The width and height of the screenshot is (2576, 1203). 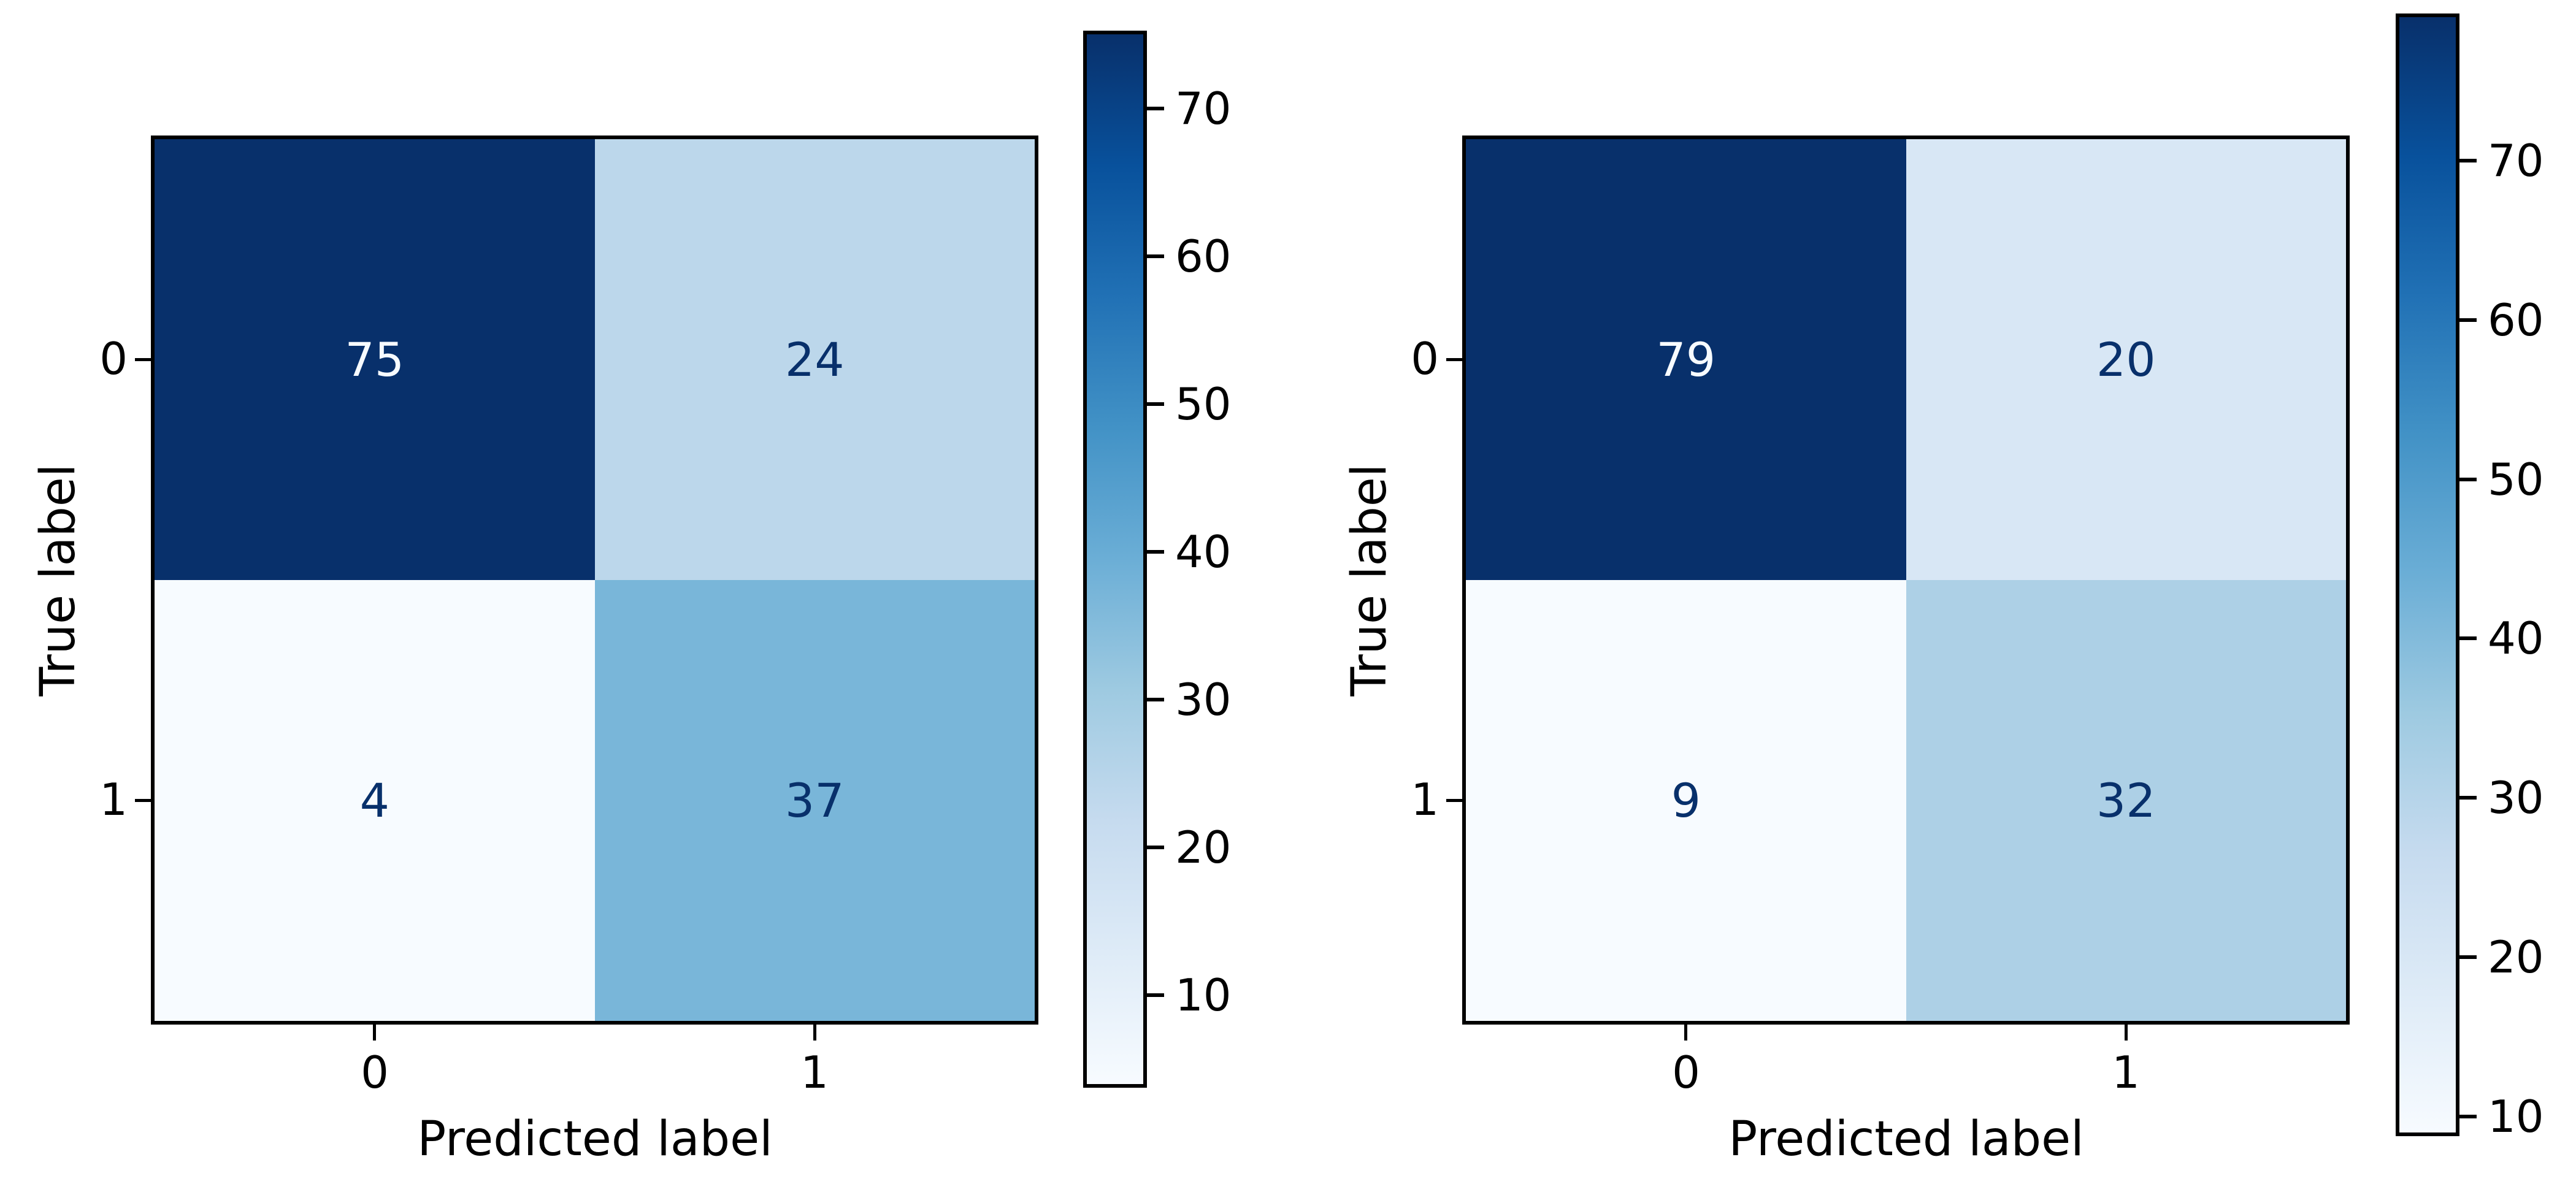 I want to click on cell-value: 32, so click(x=2126, y=800).